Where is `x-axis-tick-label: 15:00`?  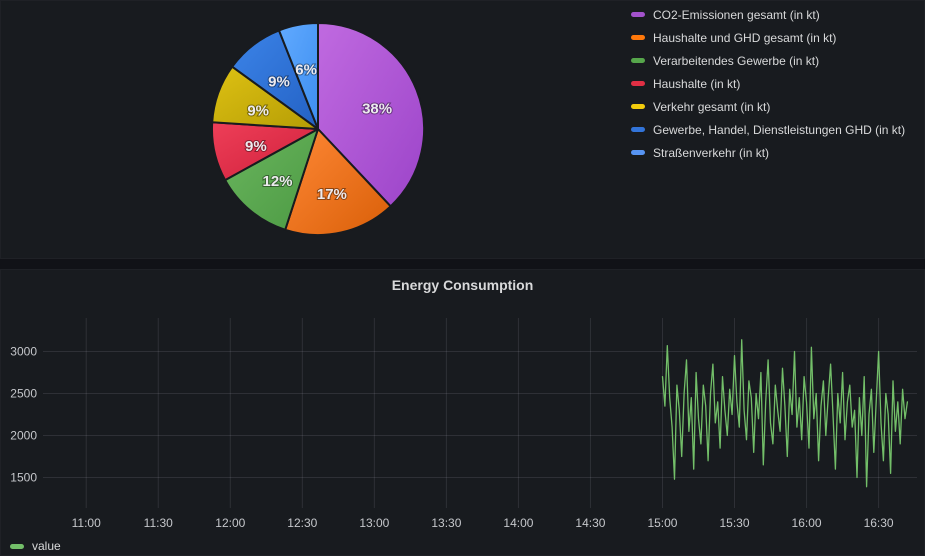
x-axis-tick-label: 15:00 is located at coordinates (662, 523).